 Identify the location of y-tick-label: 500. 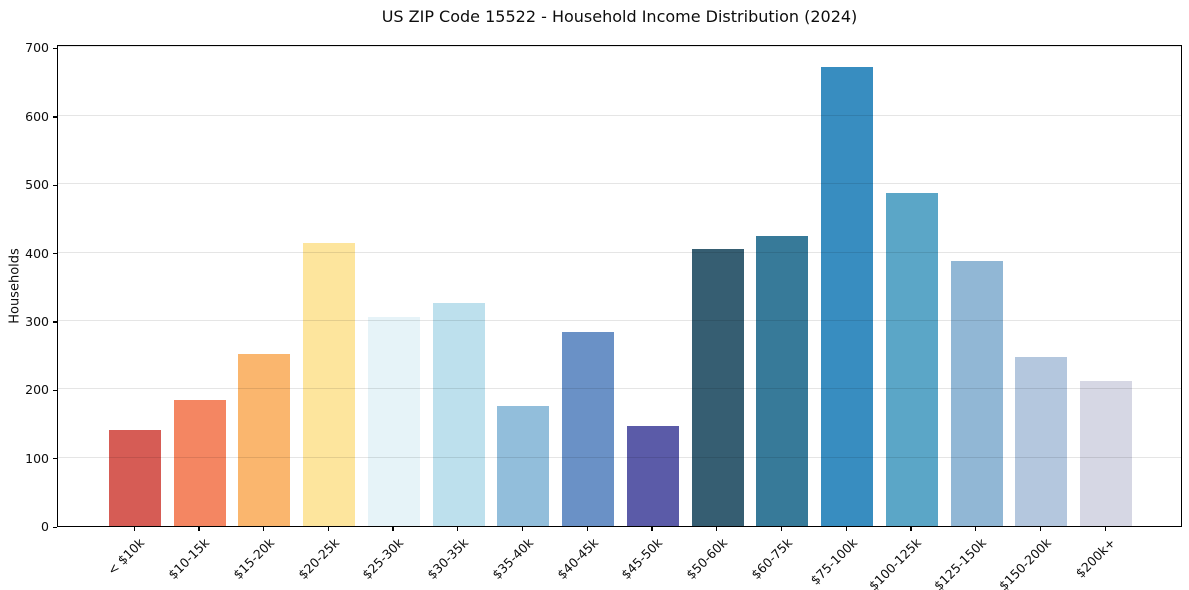
(37, 185).